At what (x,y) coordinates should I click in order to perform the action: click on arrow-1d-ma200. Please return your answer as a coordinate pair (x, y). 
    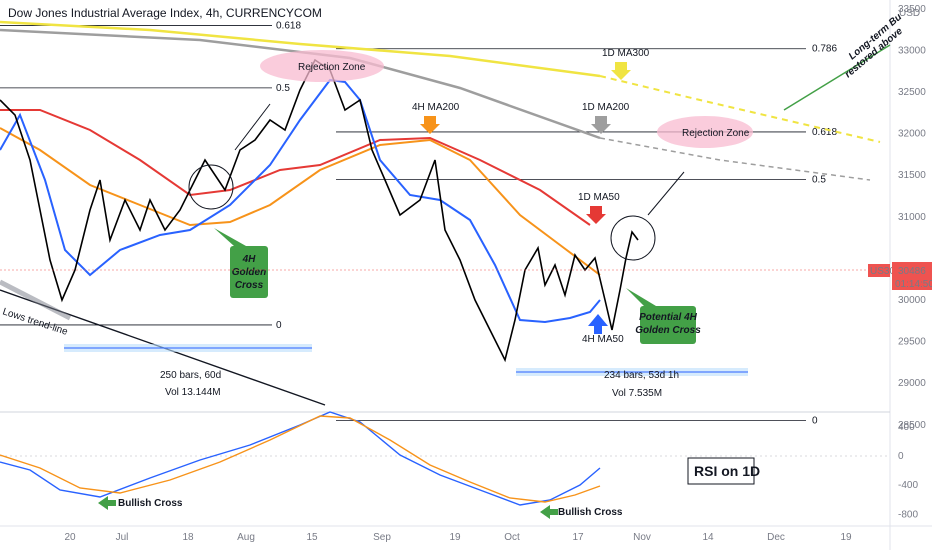
    Looking at the image, I should click on (601, 125).